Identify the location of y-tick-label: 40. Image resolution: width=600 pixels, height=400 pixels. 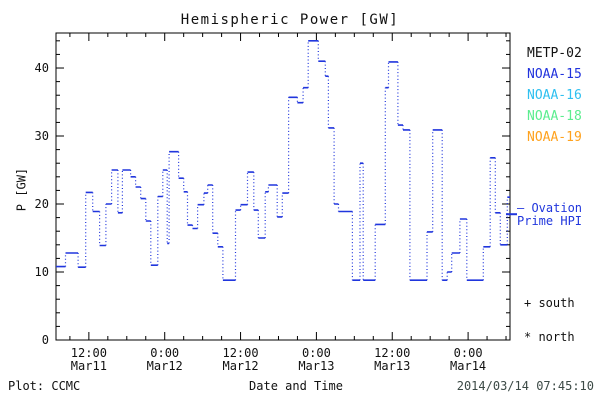
(42, 68).